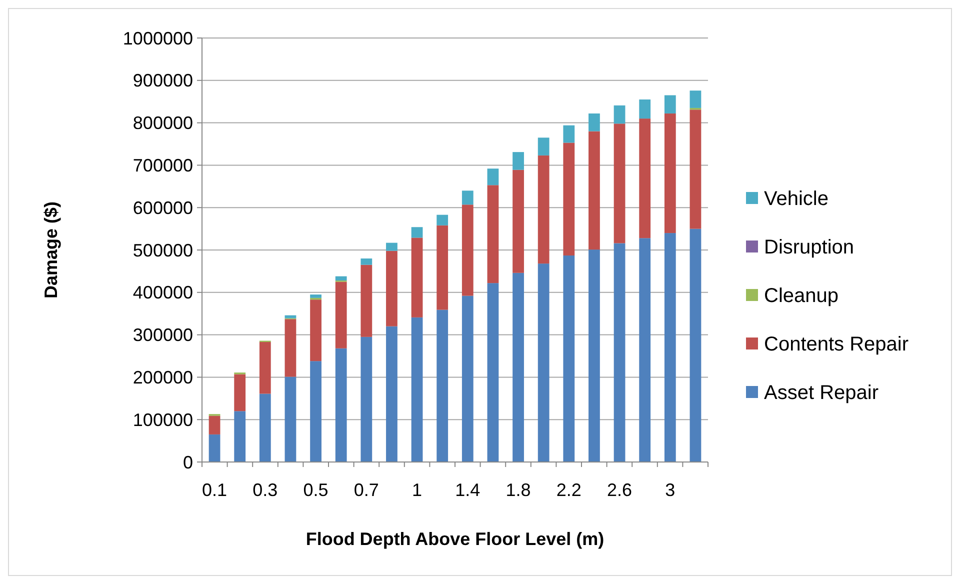 Image resolution: width=960 pixels, height=584 pixels. I want to click on legend-label: Disruption, so click(809, 247).